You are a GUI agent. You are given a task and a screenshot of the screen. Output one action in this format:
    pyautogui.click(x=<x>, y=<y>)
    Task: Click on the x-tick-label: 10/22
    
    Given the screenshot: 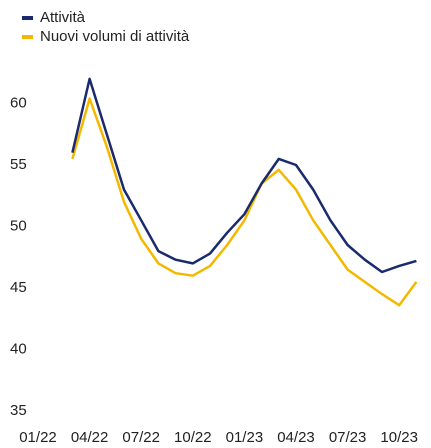 What is the action you would take?
    pyautogui.click(x=193, y=437)
    